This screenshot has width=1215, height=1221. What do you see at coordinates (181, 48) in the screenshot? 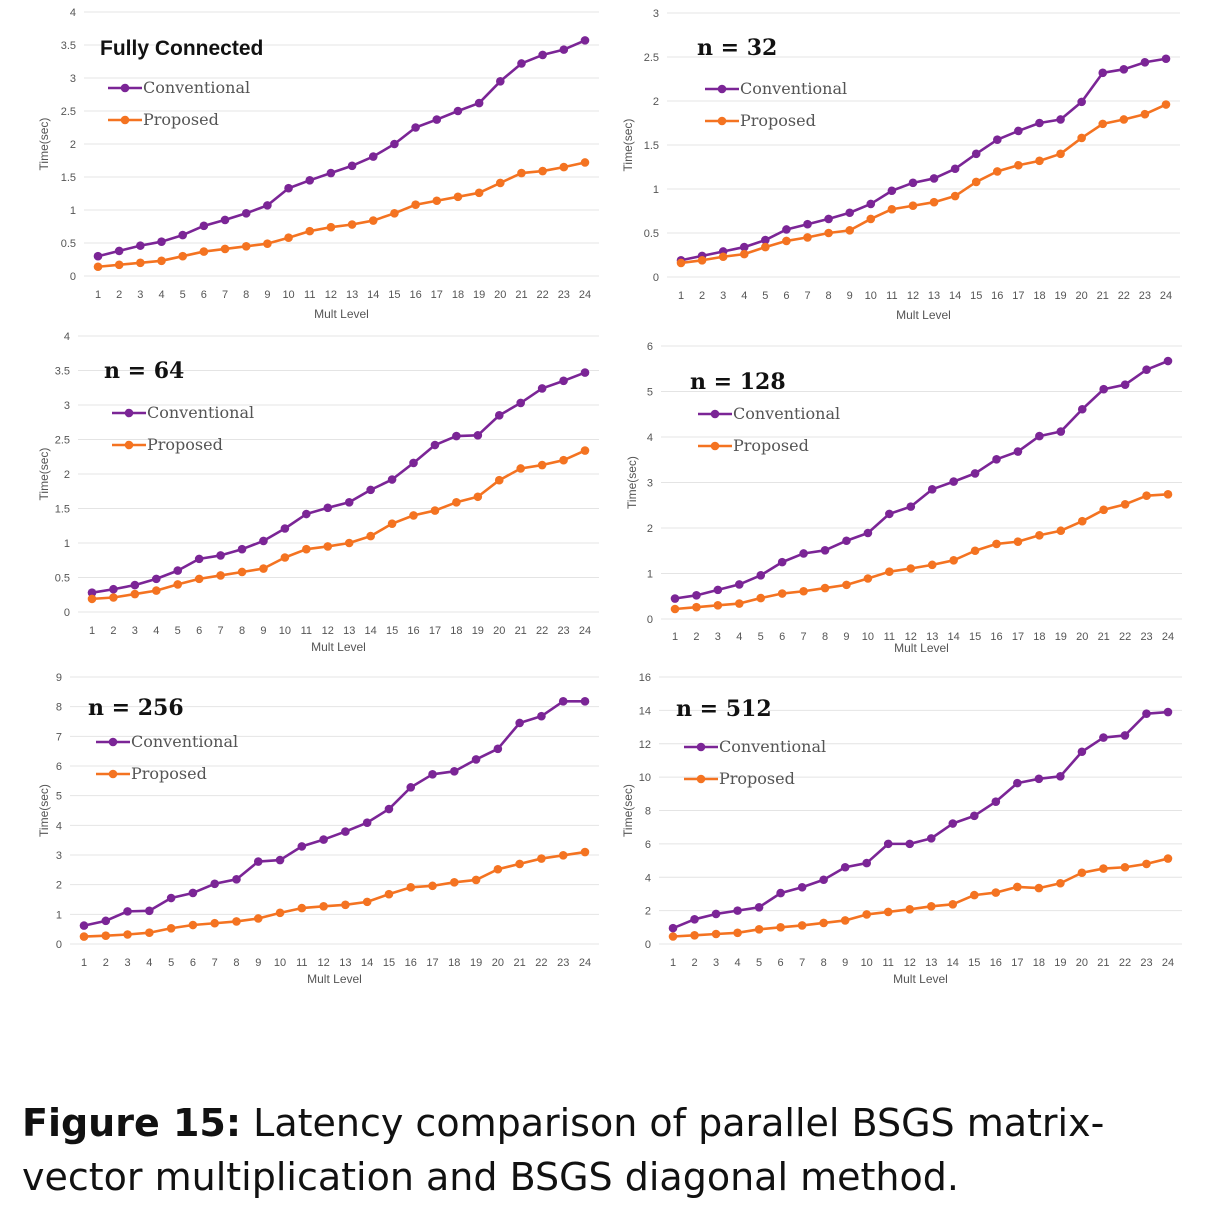
I see `chart-title: Fully Connected` at bounding box center [181, 48].